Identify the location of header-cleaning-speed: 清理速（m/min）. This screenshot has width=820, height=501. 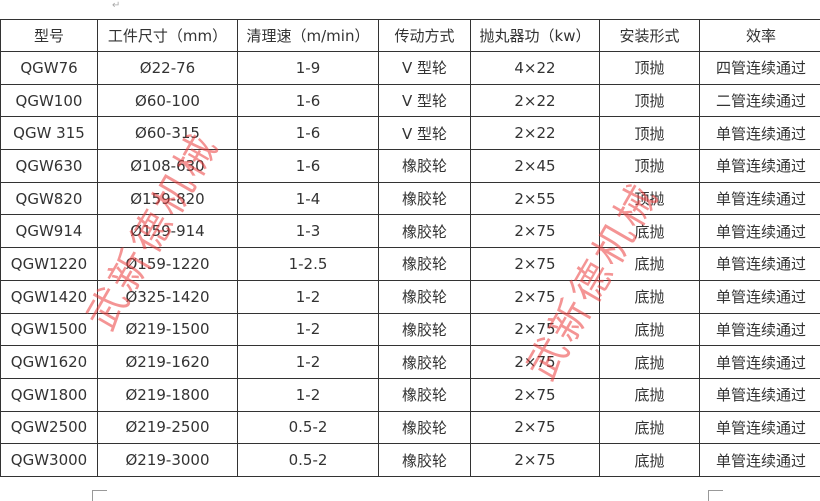
(308, 36).